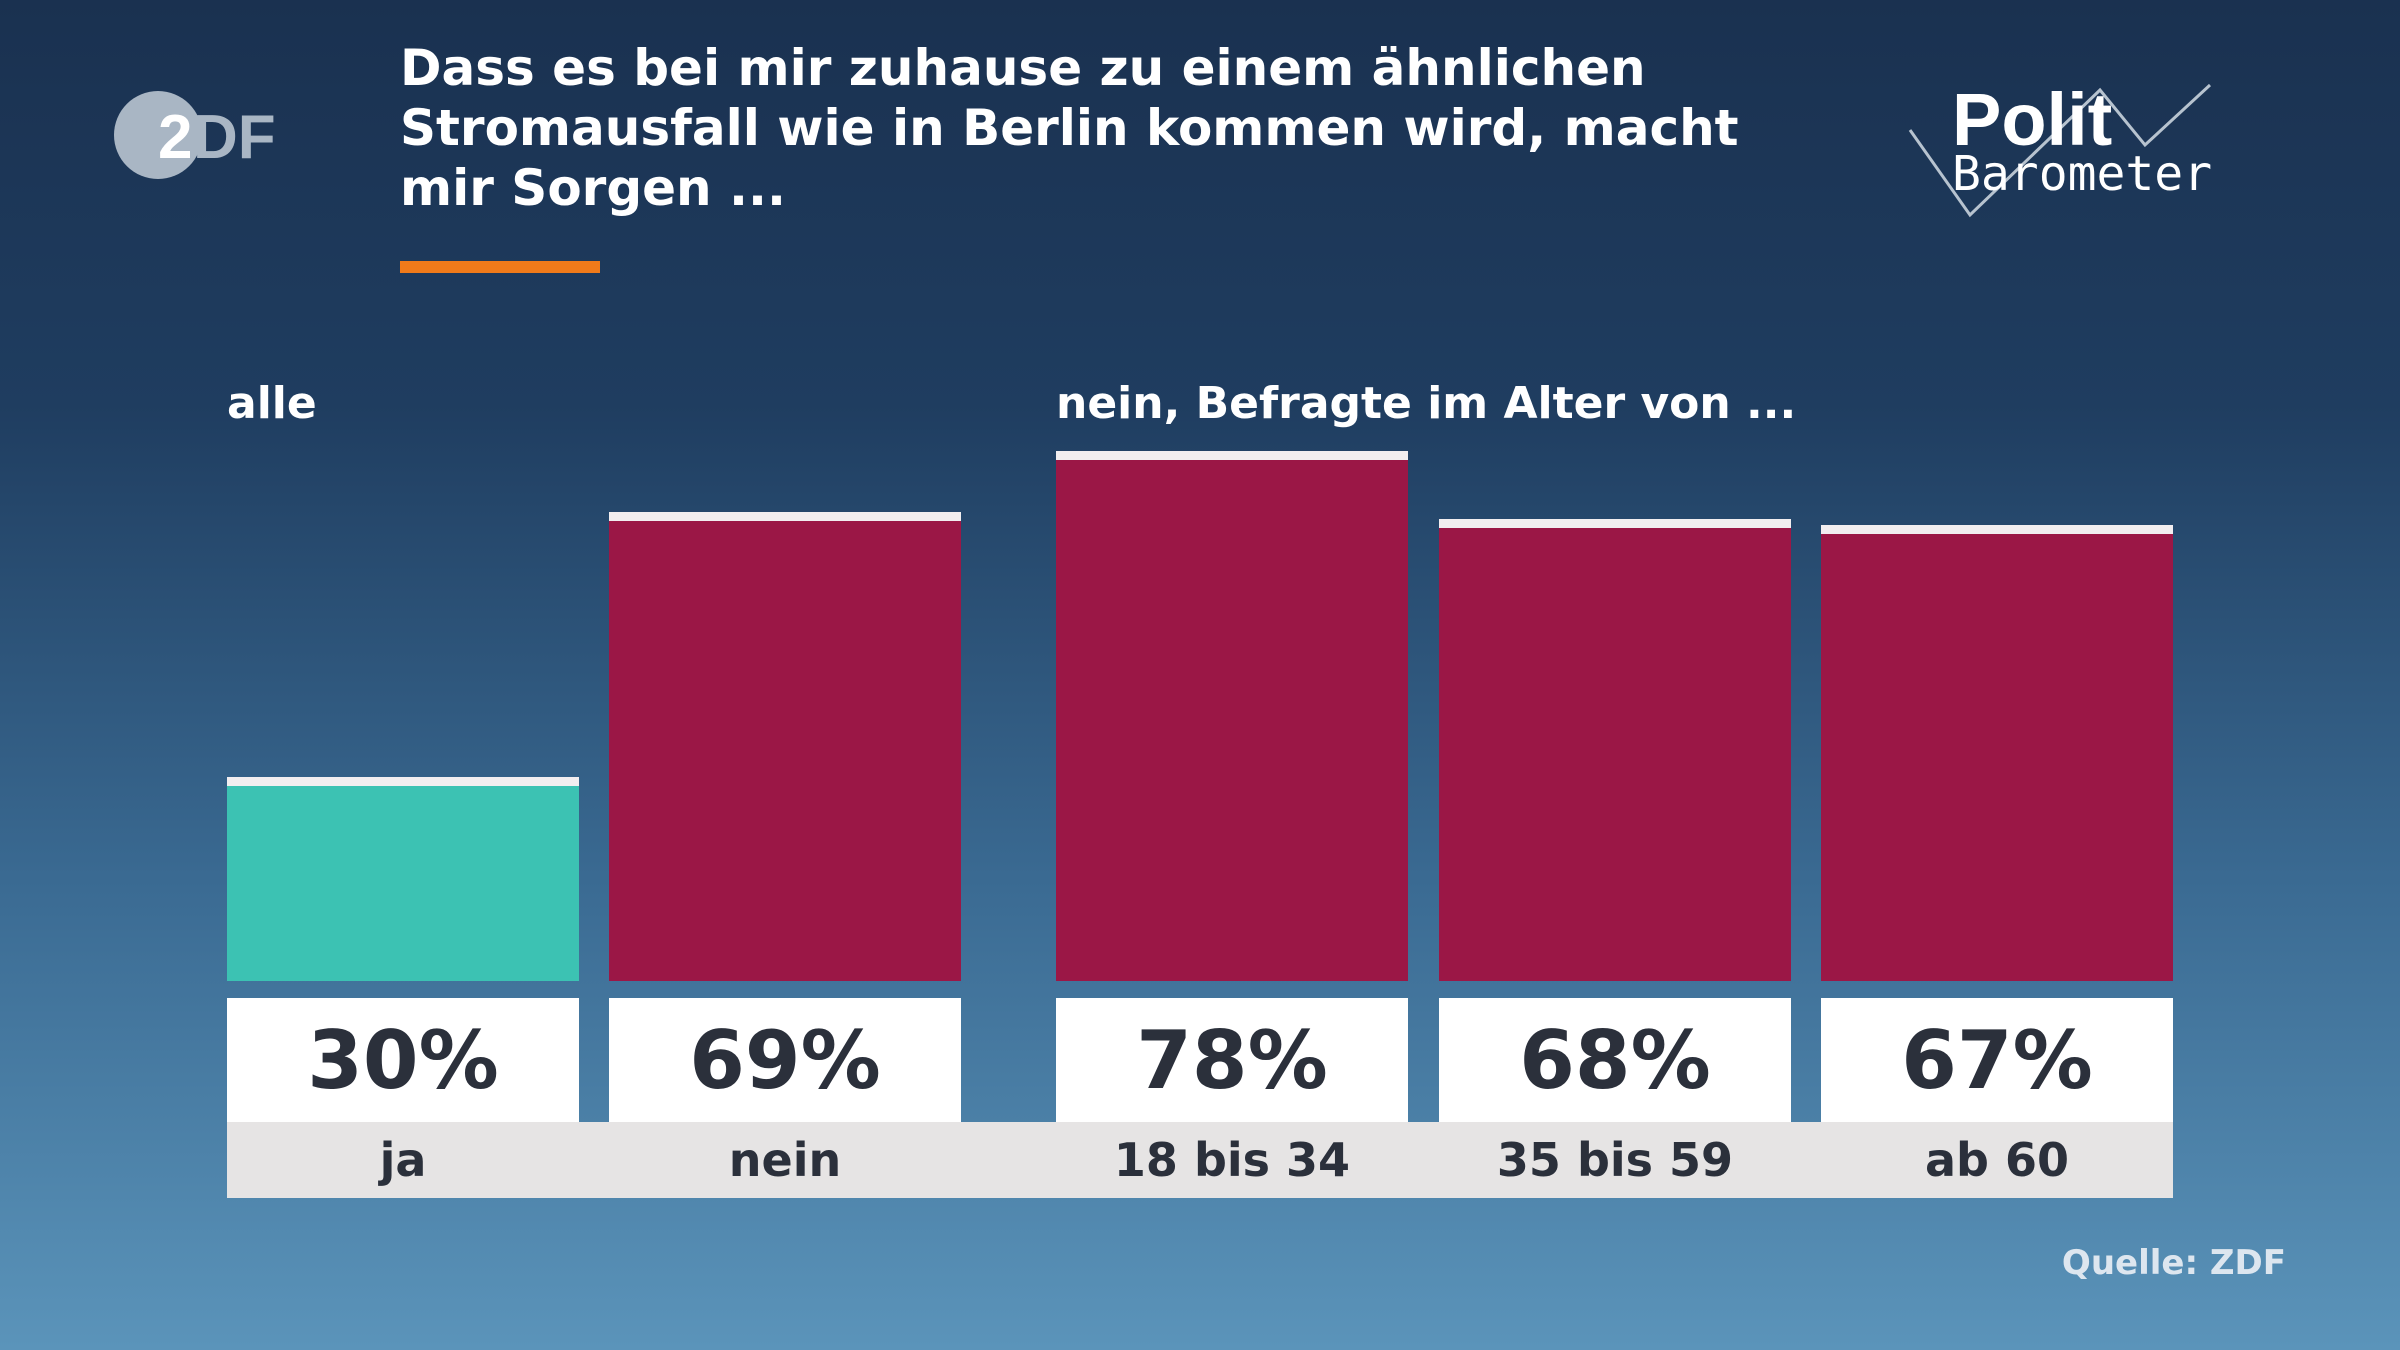  Describe the element at coordinates (785, 1060) in the screenshot. I see `value-label: 69%` at that location.